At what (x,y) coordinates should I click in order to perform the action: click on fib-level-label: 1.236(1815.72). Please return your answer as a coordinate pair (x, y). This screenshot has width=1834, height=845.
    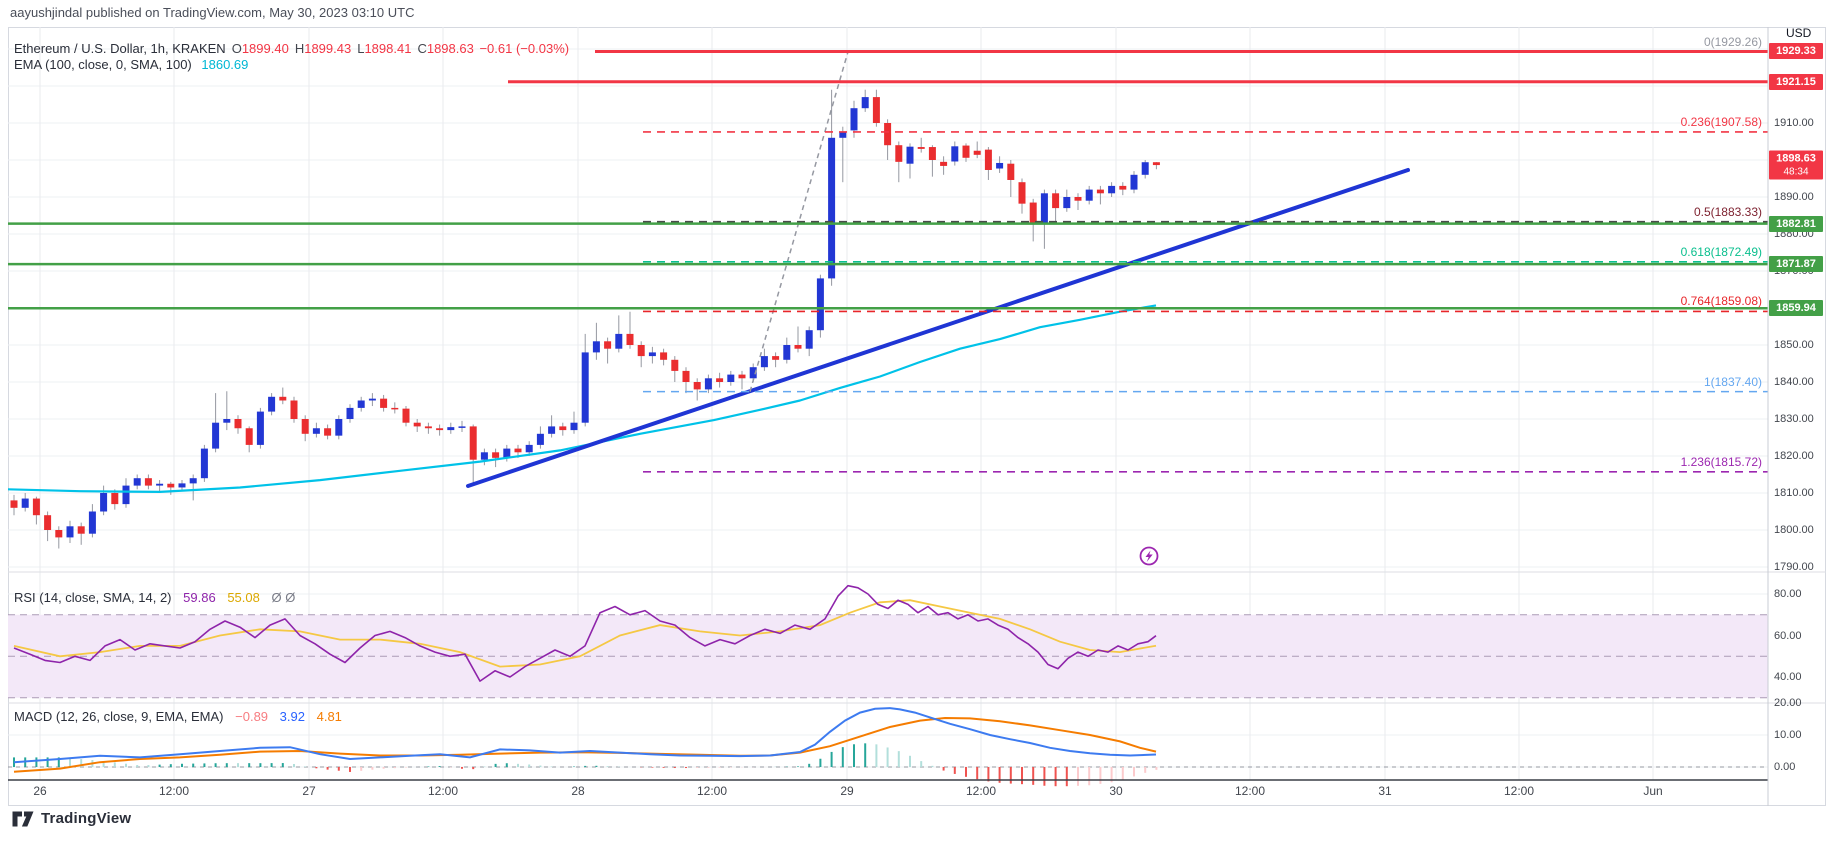
    Looking at the image, I should click on (1721, 461).